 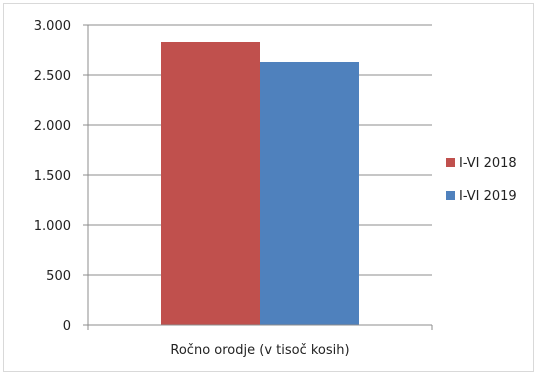 I want to click on x-axis-category-label: Ročno orodje (v tisoč kosih), so click(x=259, y=350).